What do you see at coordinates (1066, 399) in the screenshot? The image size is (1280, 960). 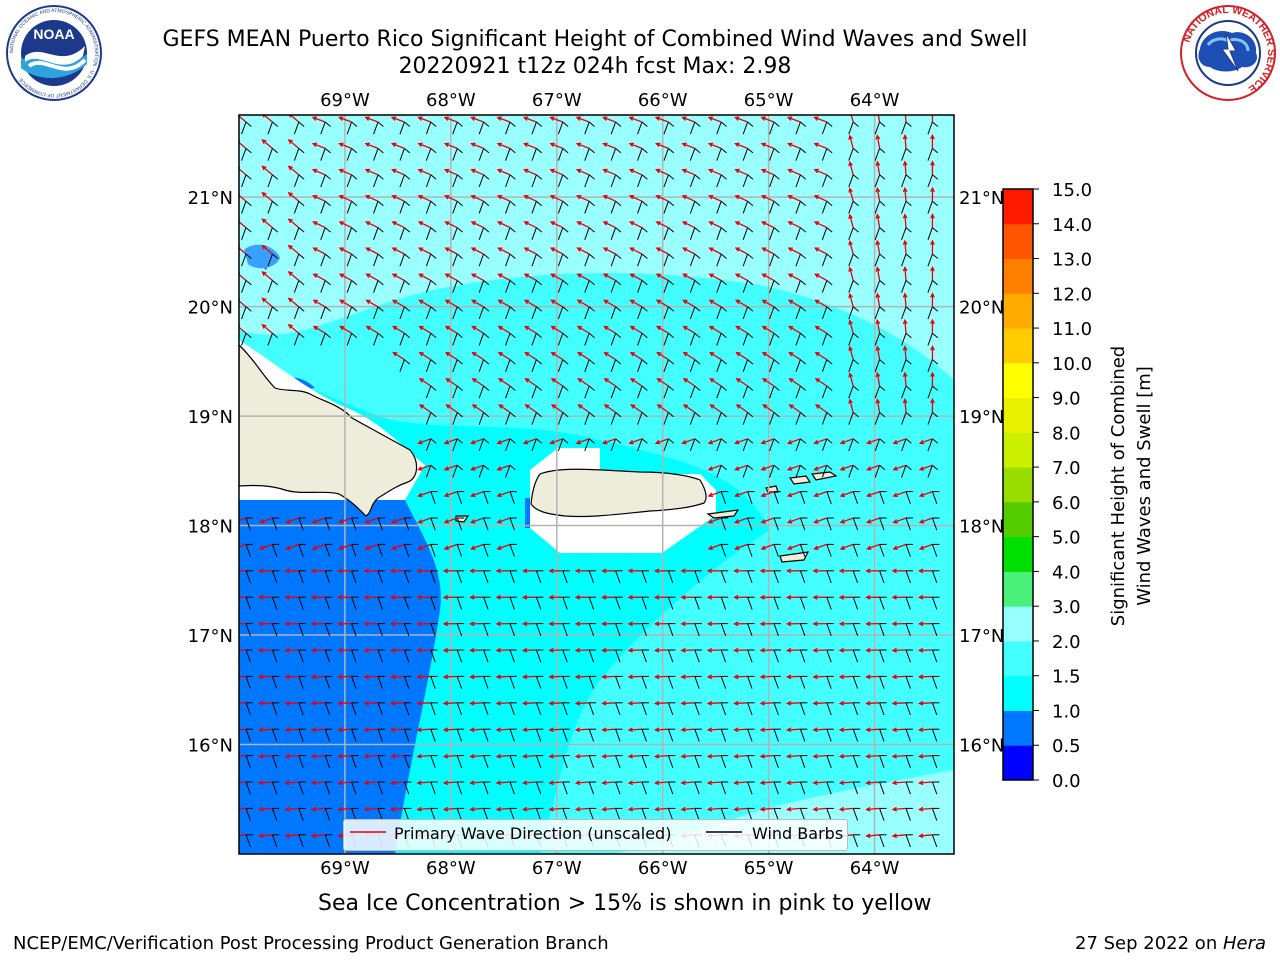 I see `colorbar-tick-label: 9.0` at bounding box center [1066, 399].